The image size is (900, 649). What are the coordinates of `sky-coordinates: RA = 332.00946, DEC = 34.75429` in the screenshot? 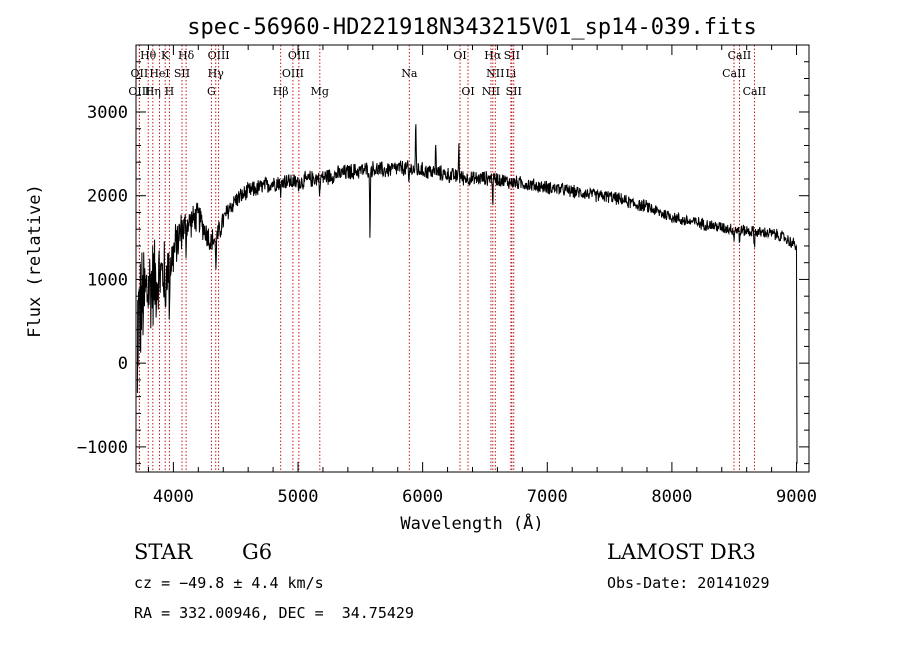 It's located at (274, 613).